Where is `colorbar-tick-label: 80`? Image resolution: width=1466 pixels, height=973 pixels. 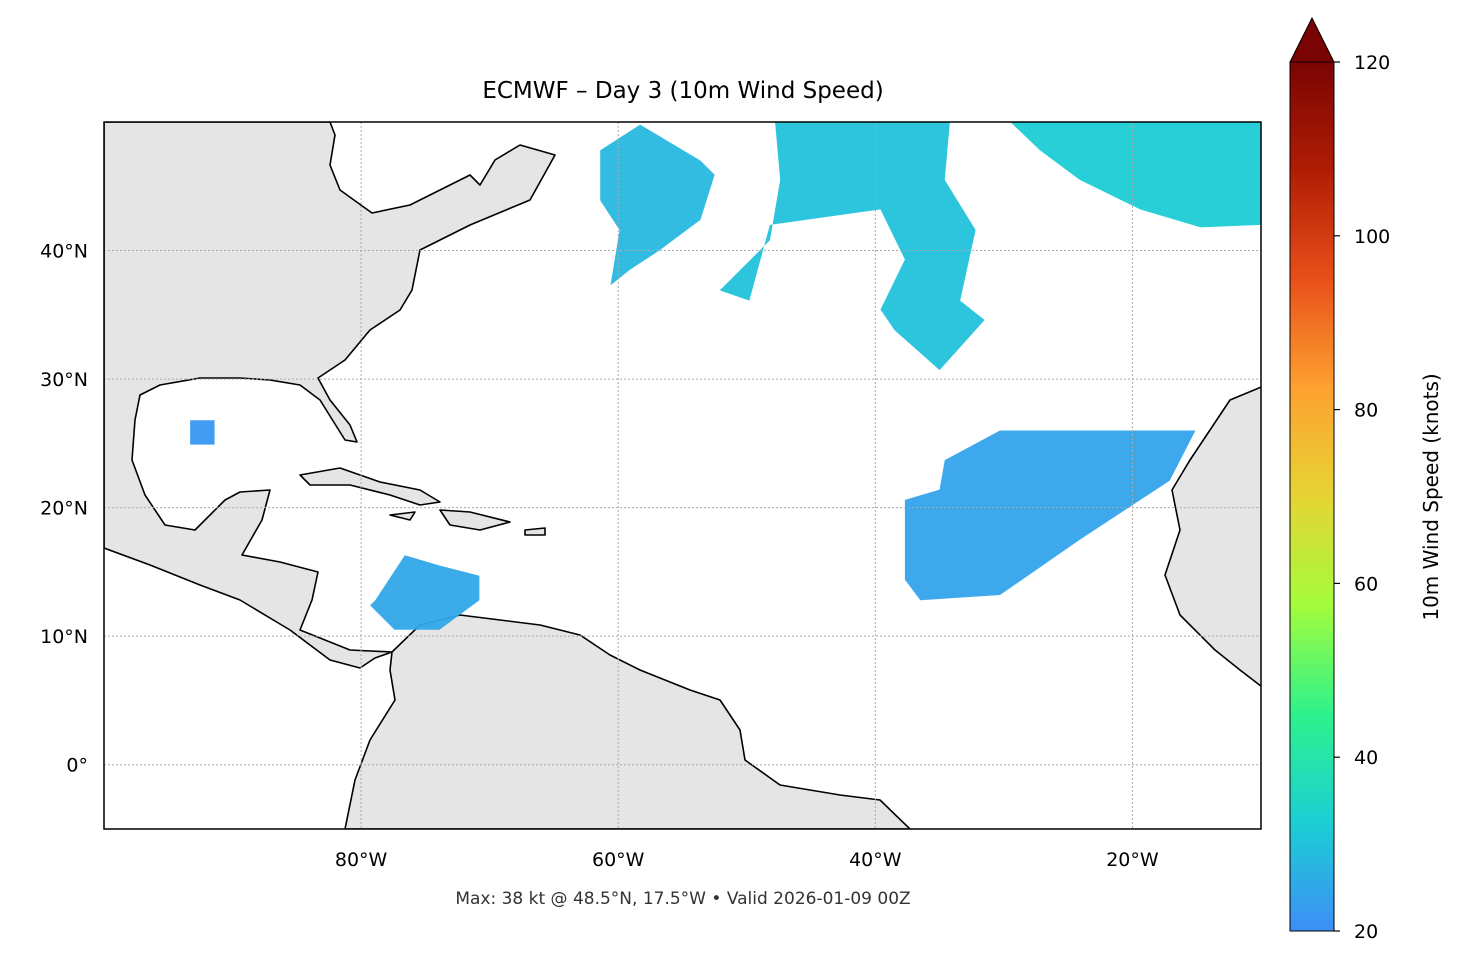 colorbar-tick-label: 80 is located at coordinates (1366, 411).